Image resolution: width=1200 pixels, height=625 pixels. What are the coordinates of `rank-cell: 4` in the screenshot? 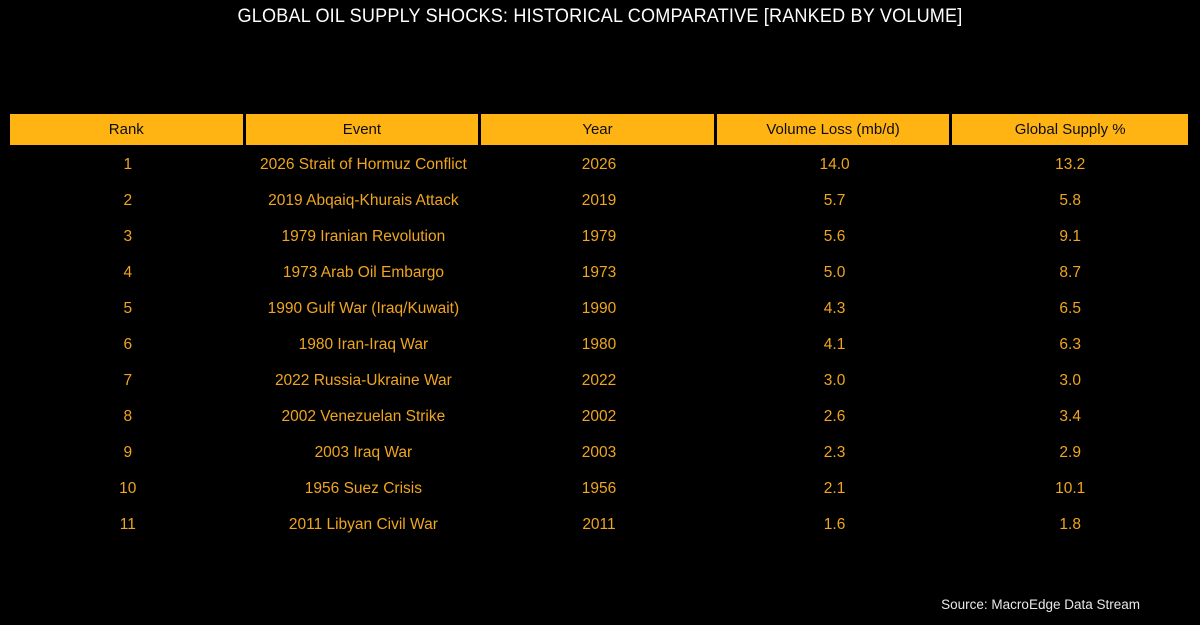 It's located at (128, 272).